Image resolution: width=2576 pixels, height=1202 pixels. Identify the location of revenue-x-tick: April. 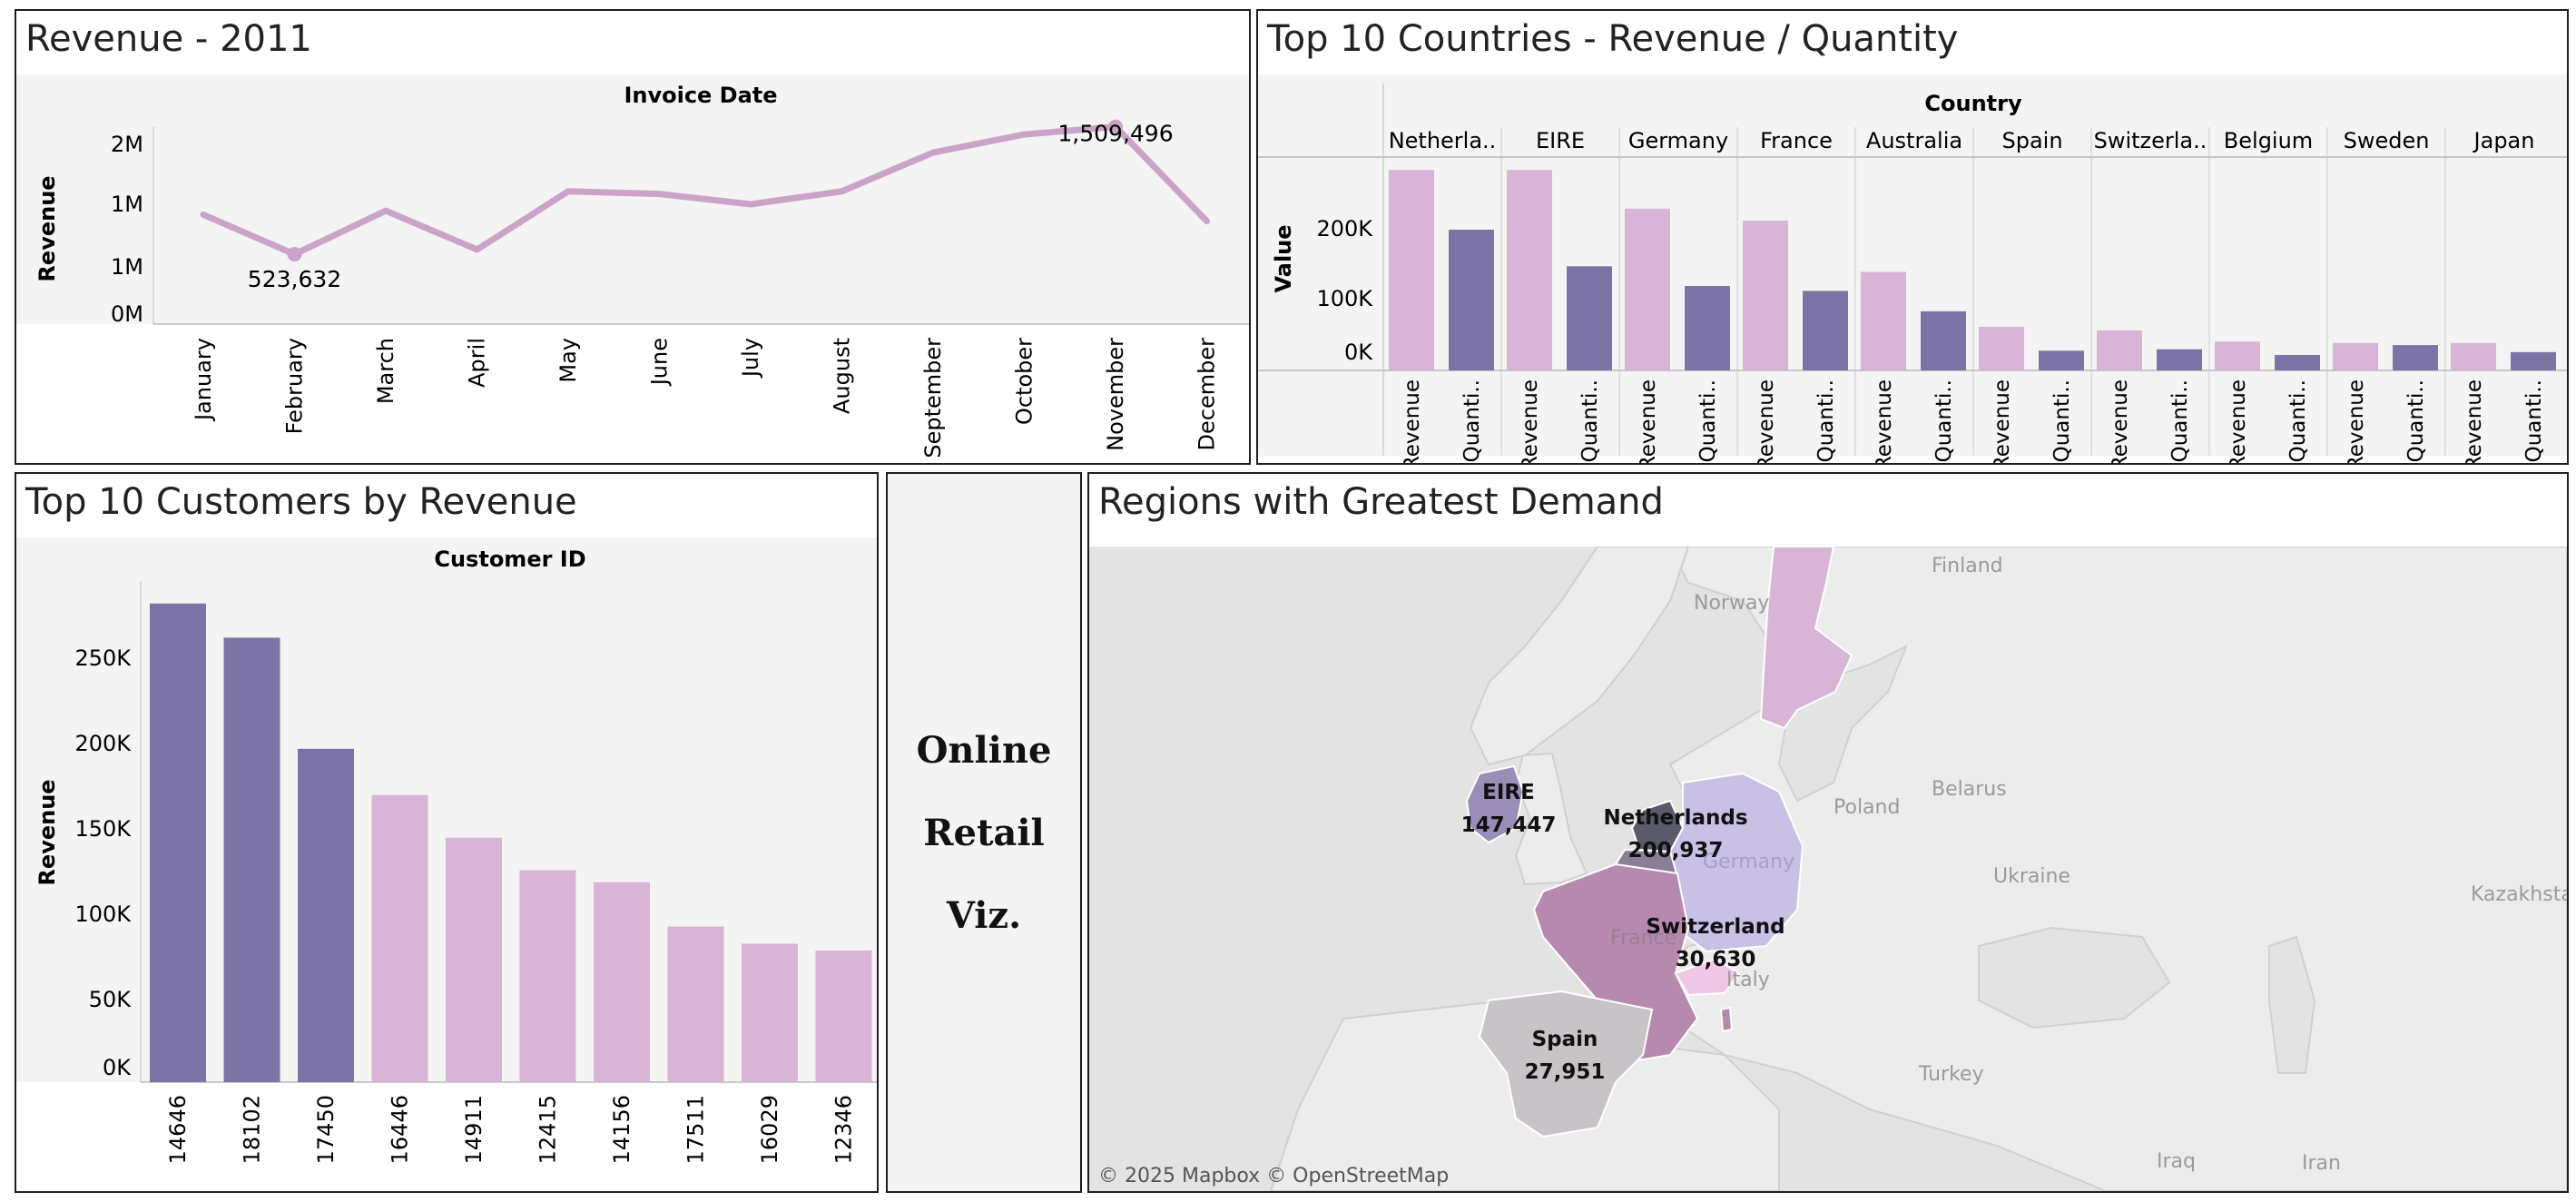
(477, 363).